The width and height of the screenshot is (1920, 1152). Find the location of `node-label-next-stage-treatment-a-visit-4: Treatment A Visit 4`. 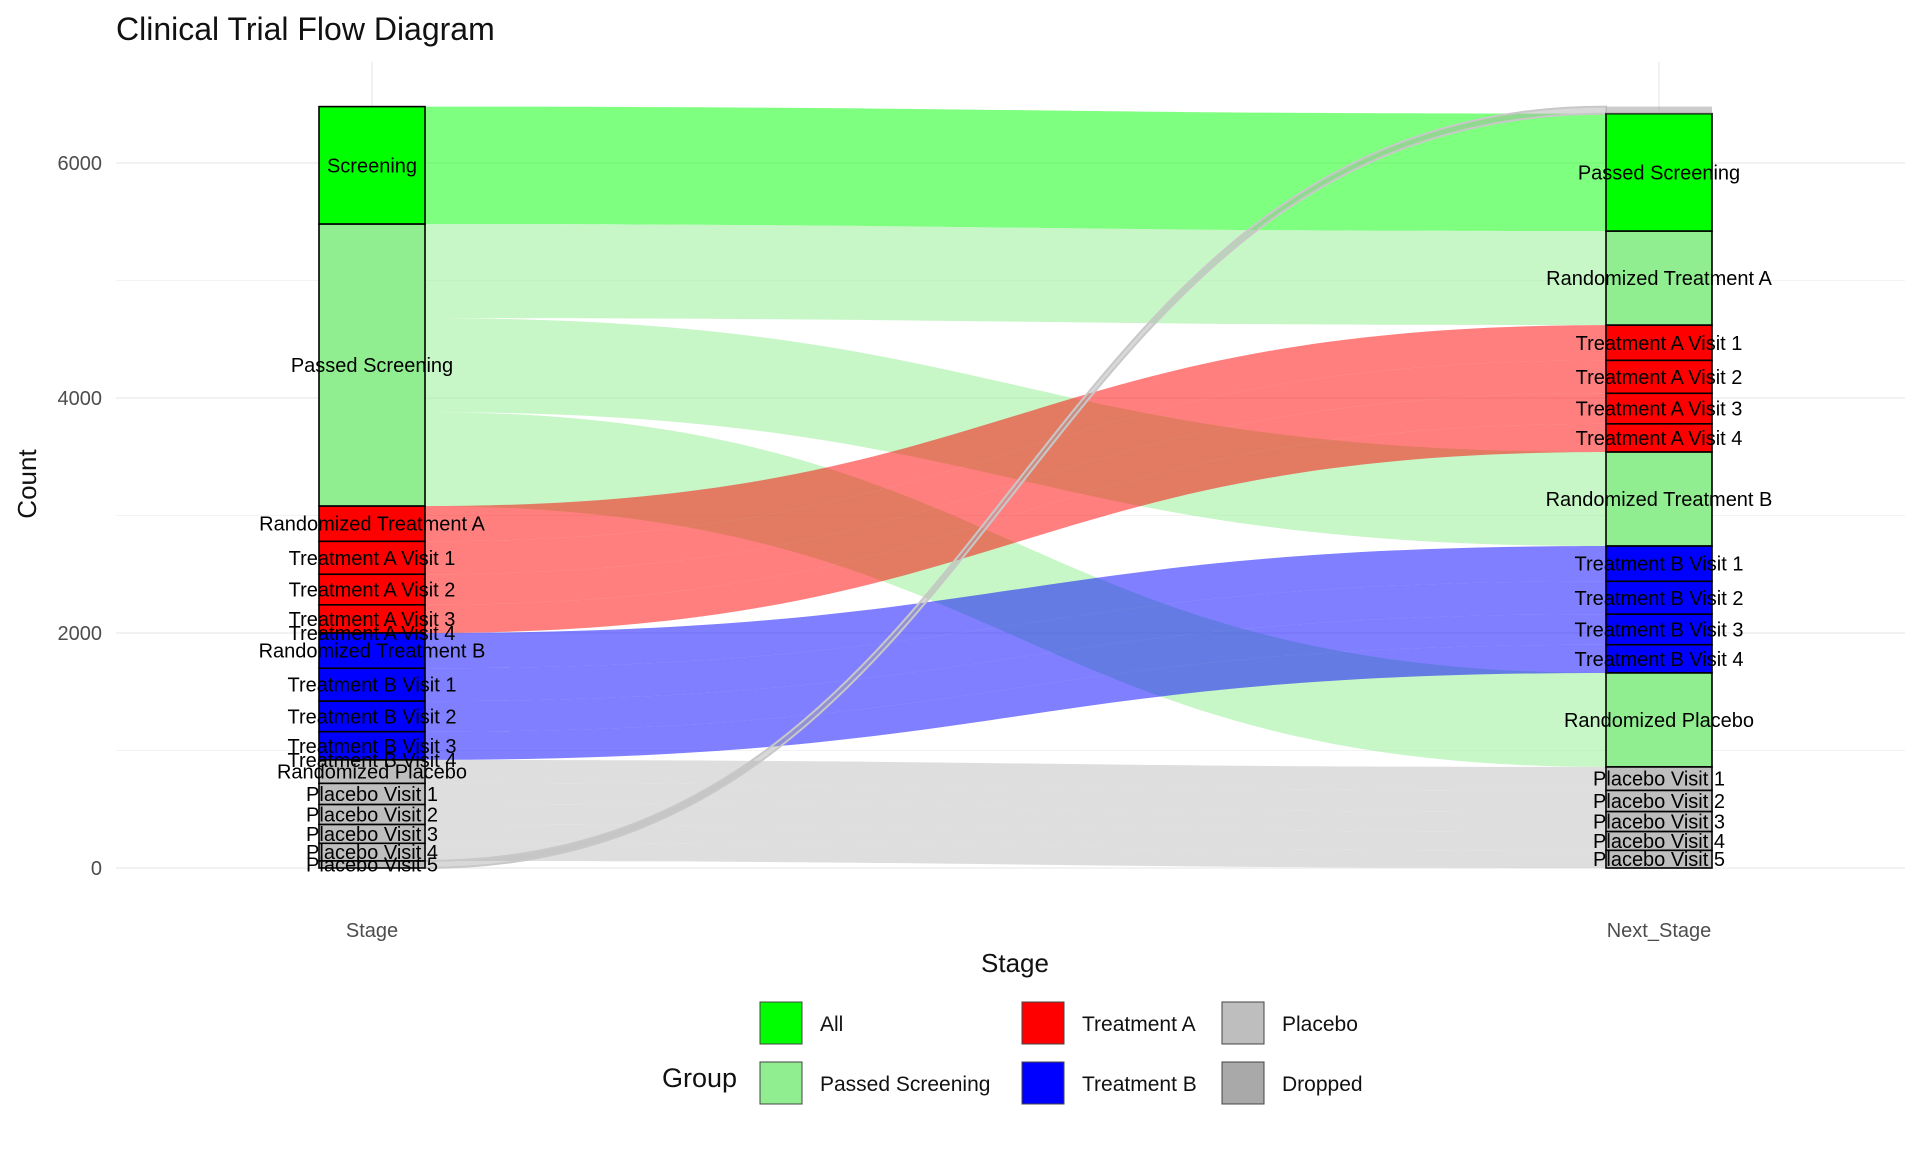

node-label-next-stage-treatment-a-visit-4: Treatment A Visit 4 is located at coordinates (1659, 439).